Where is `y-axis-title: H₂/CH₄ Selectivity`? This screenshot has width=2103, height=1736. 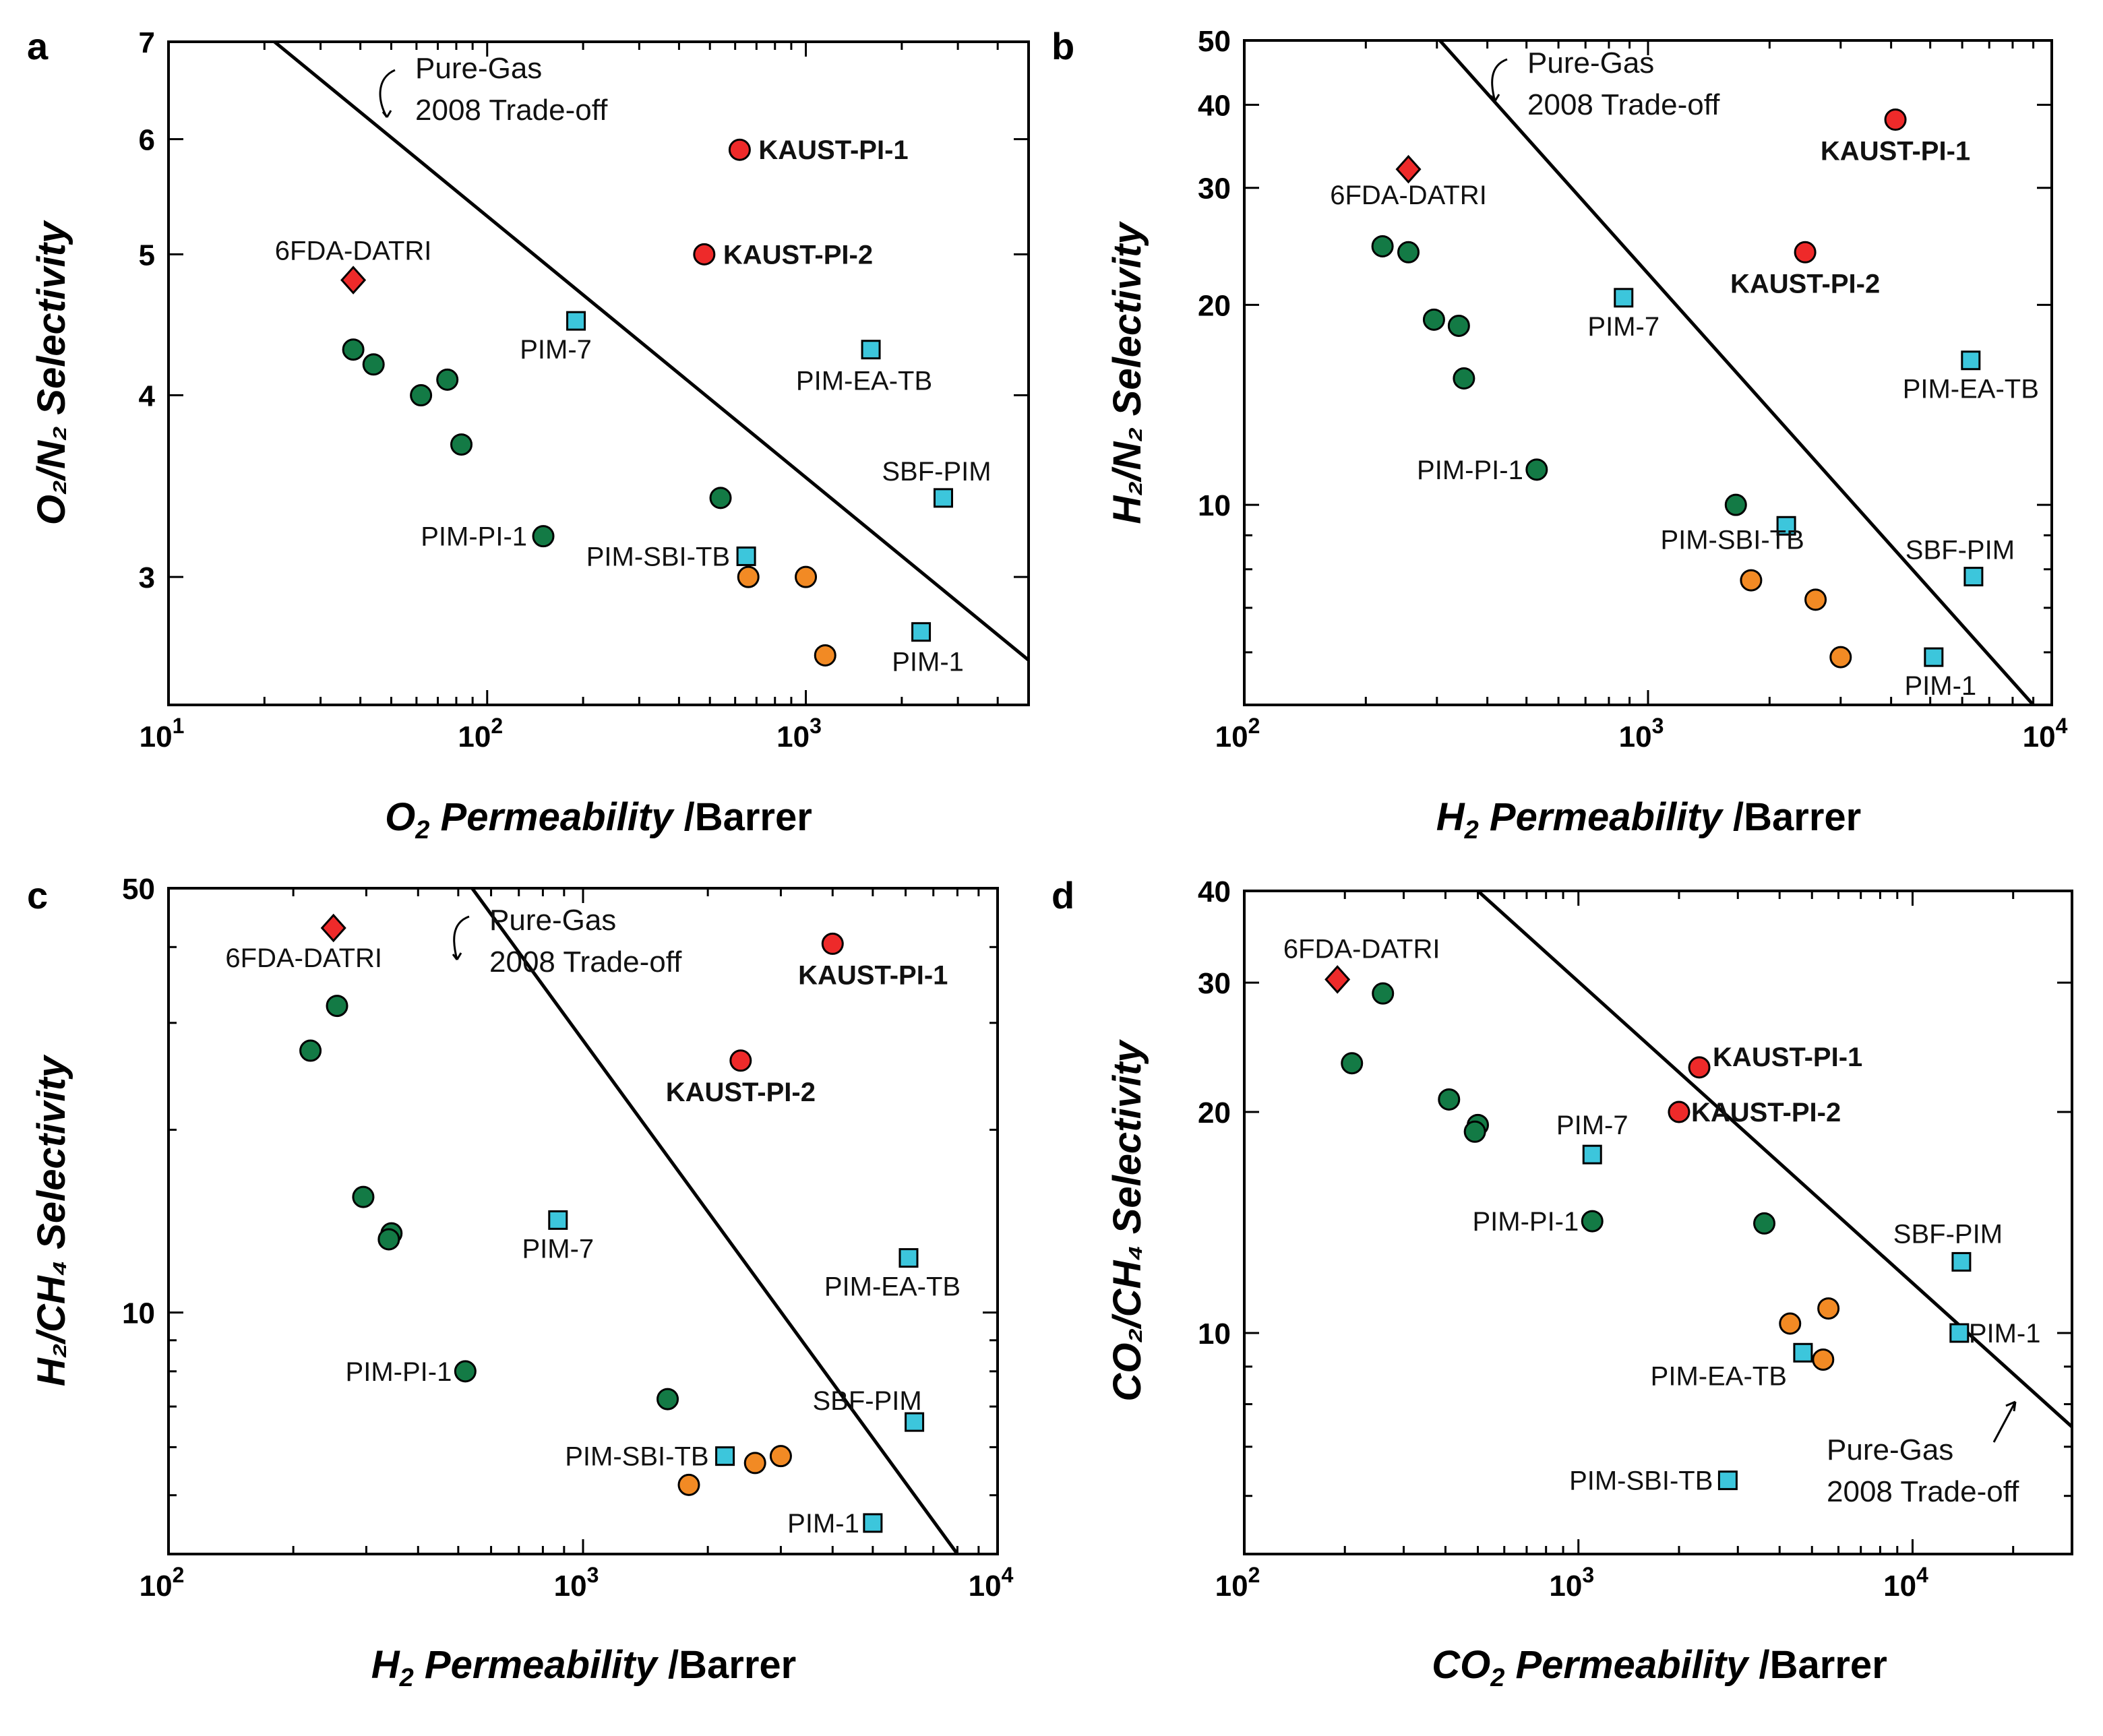
y-axis-title: H₂/CH₄ Selectivity is located at coordinates (52, 1220).